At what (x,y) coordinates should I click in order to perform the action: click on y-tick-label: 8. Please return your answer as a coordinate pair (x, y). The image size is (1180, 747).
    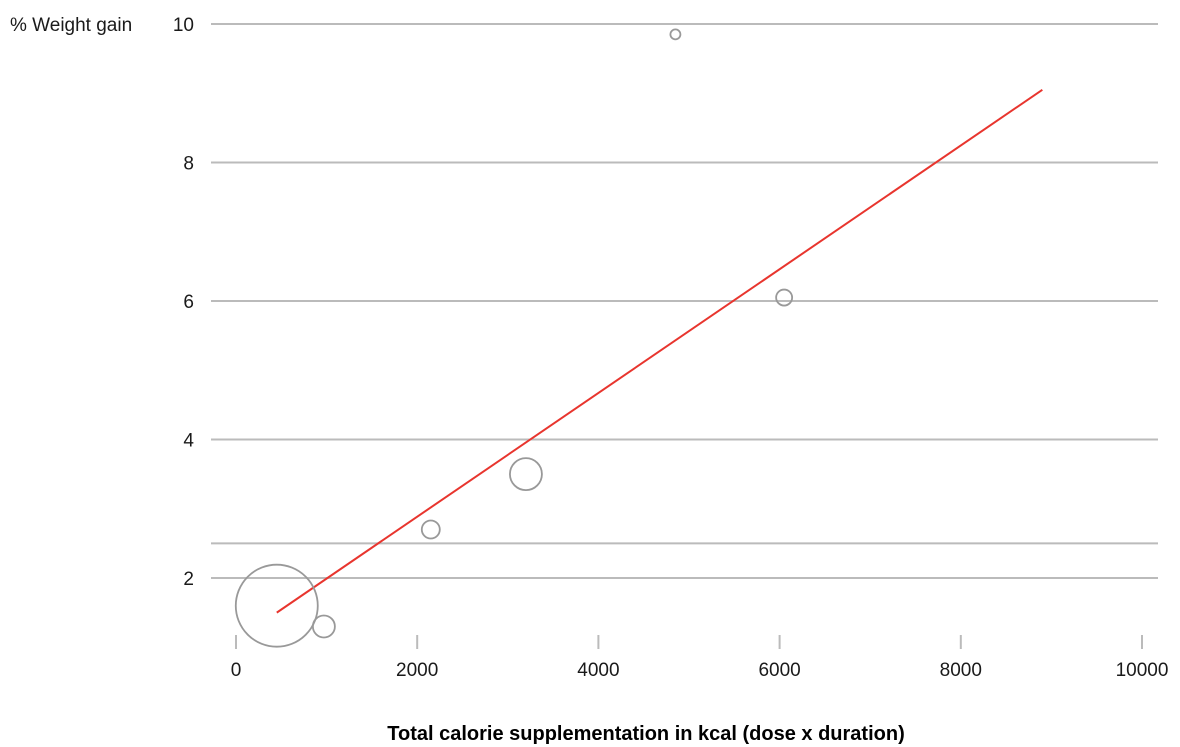
    Looking at the image, I should click on (188, 164).